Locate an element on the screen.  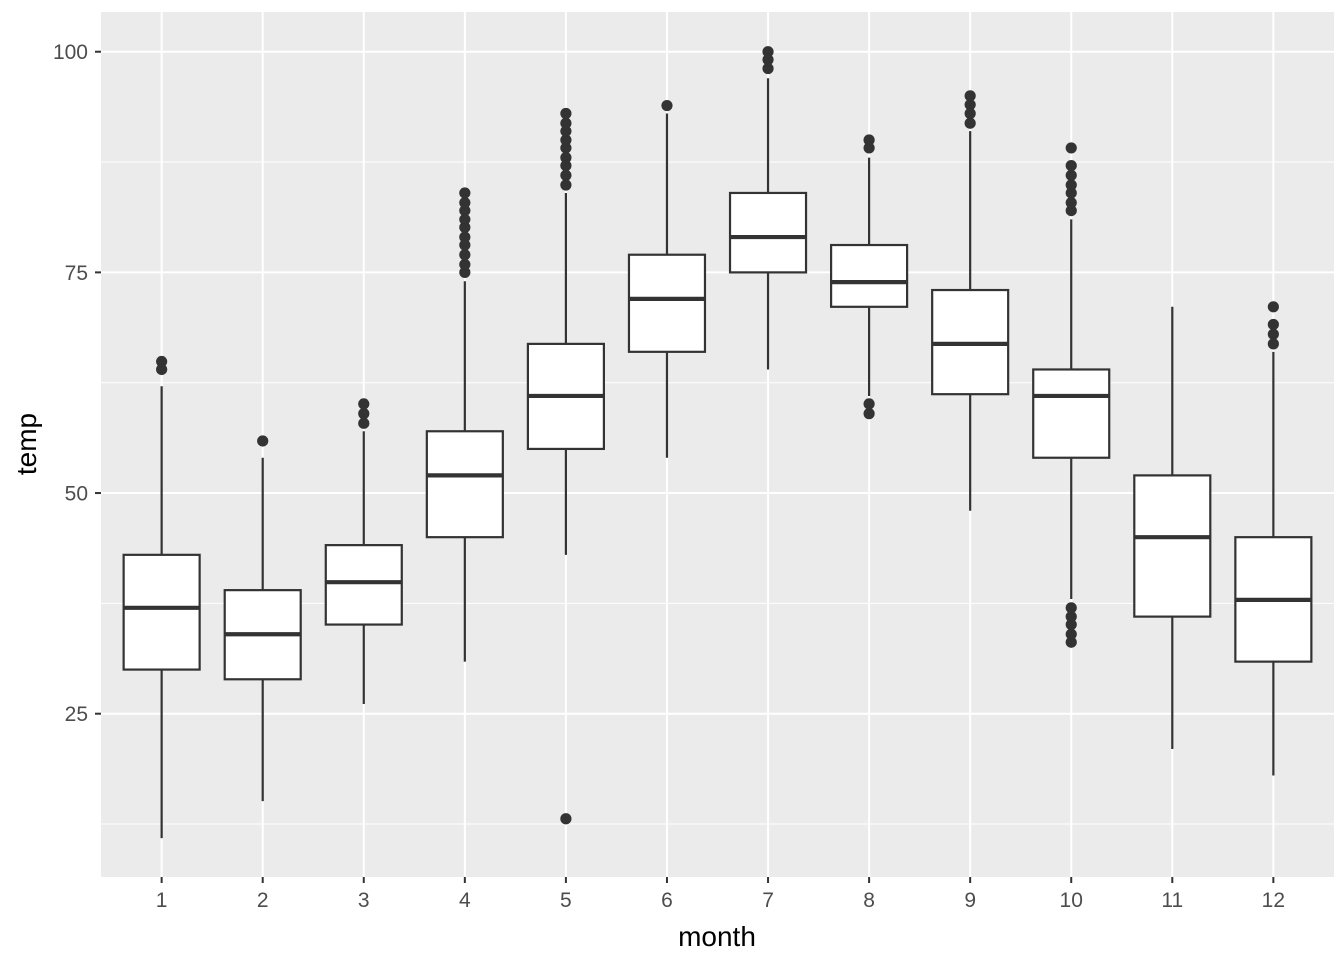
x-tick-label: 1 is located at coordinates (162, 900).